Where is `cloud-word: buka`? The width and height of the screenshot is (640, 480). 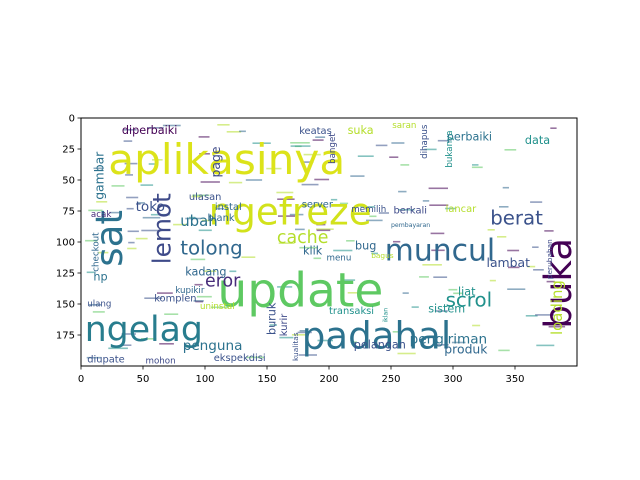
cloud-word: buka is located at coordinates (558, 283).